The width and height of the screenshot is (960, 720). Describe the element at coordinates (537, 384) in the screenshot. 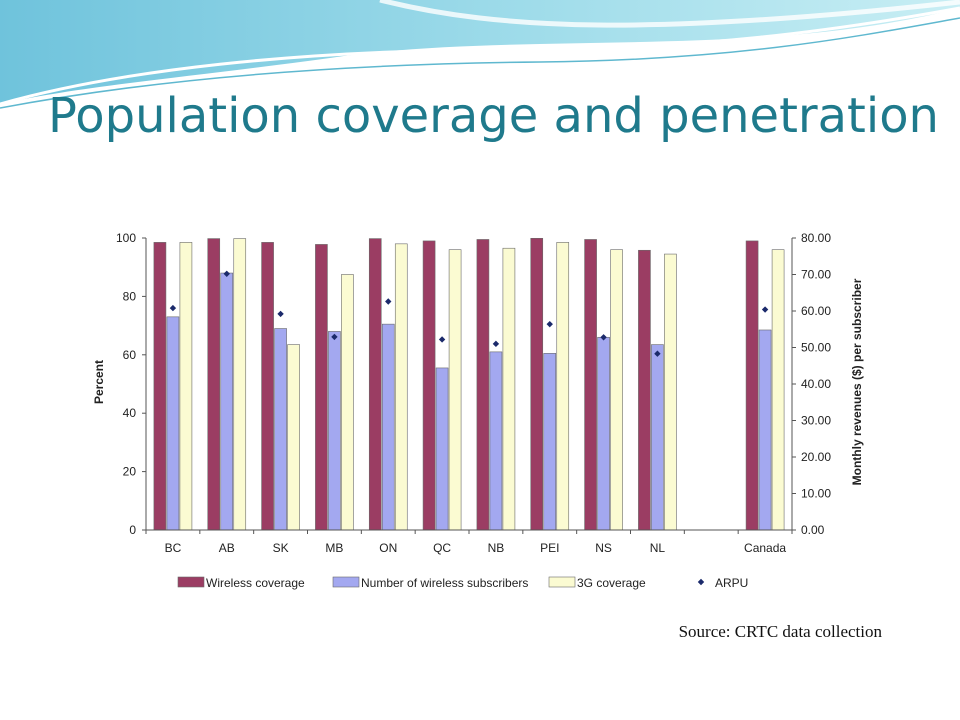

I see `bar-wireless-coverage-pei` at that location.